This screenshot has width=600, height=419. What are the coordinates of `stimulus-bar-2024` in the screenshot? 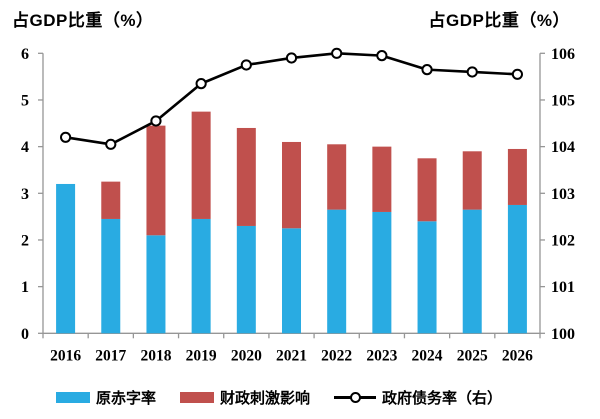 It's located at (427, 190).